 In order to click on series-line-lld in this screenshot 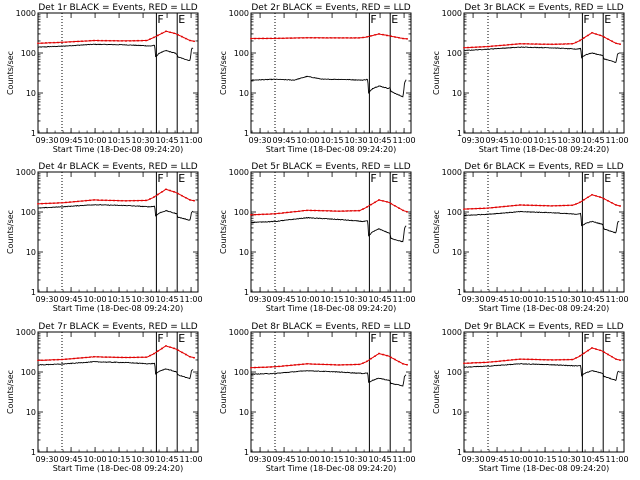, I will do `click(330, 207)`.